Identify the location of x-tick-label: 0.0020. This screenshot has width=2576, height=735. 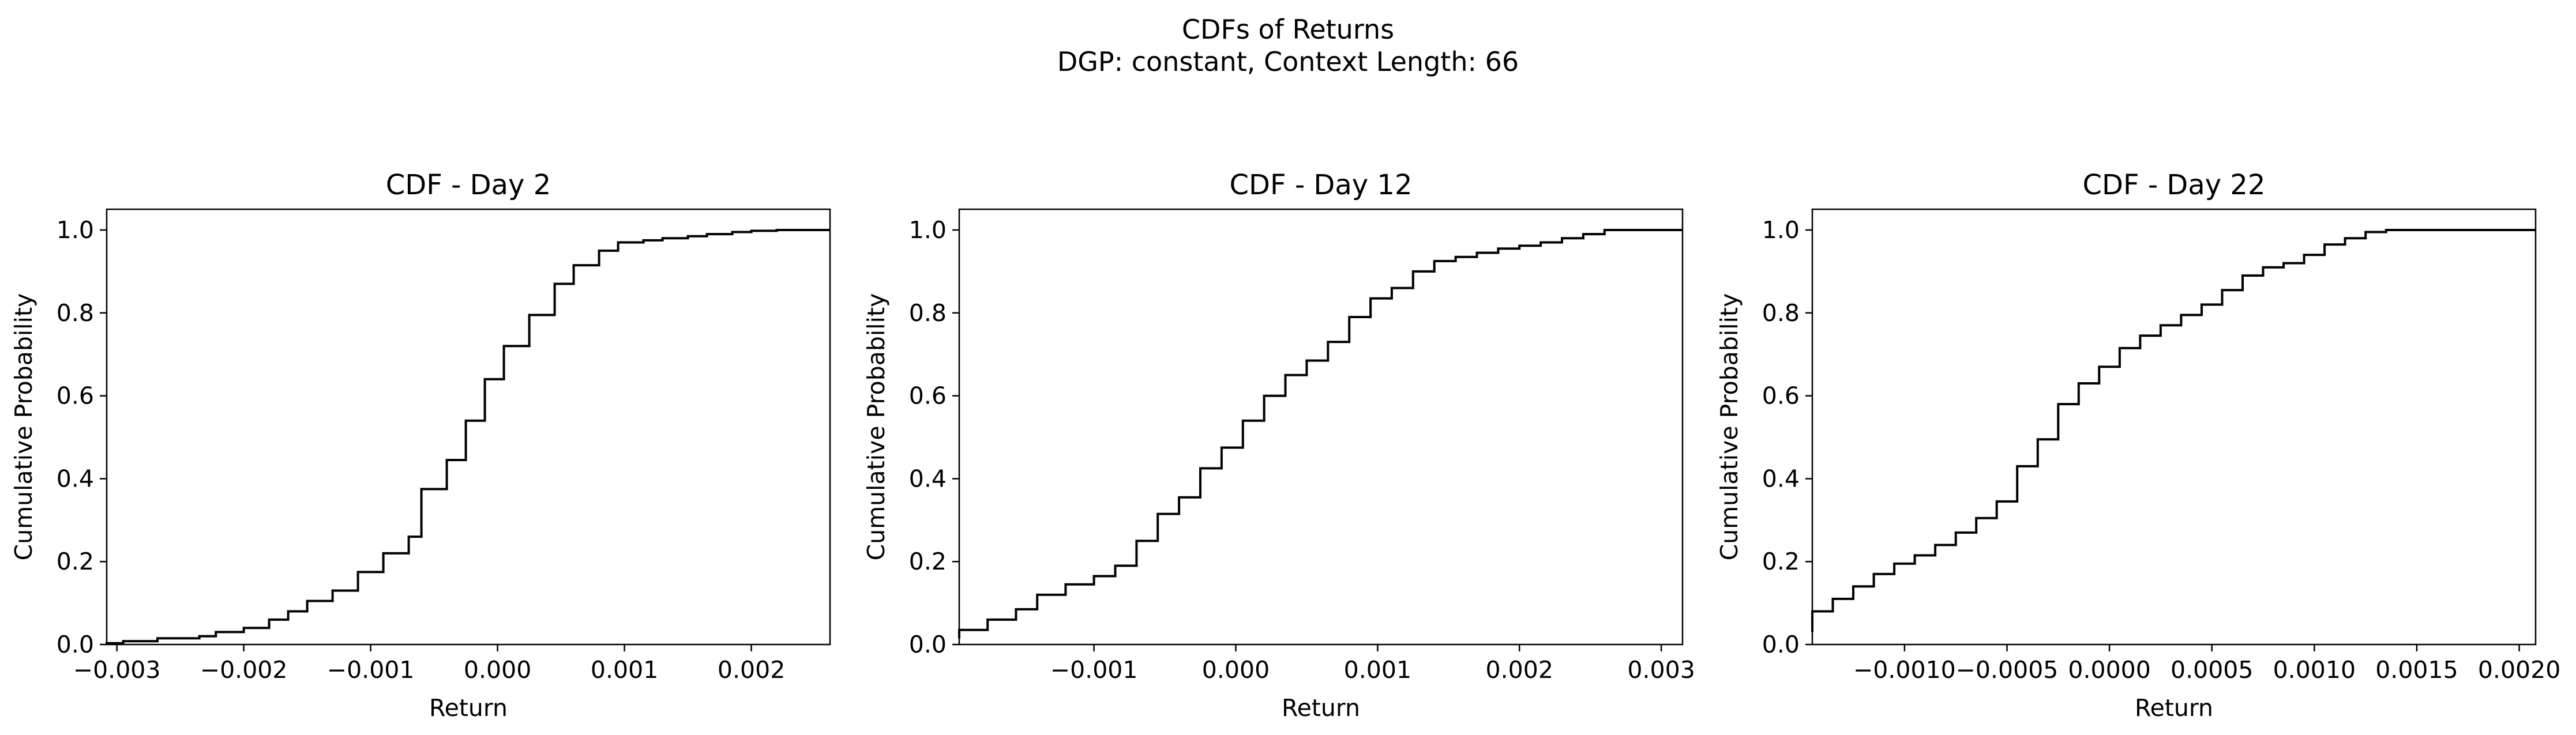
(2519, 670).